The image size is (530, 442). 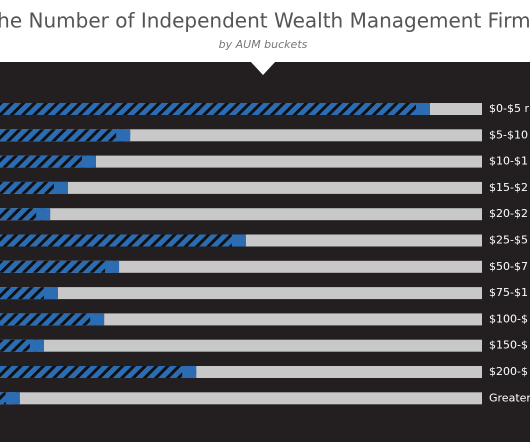 I want to click on category-label: $10-$1, so click(x=508, y=161).